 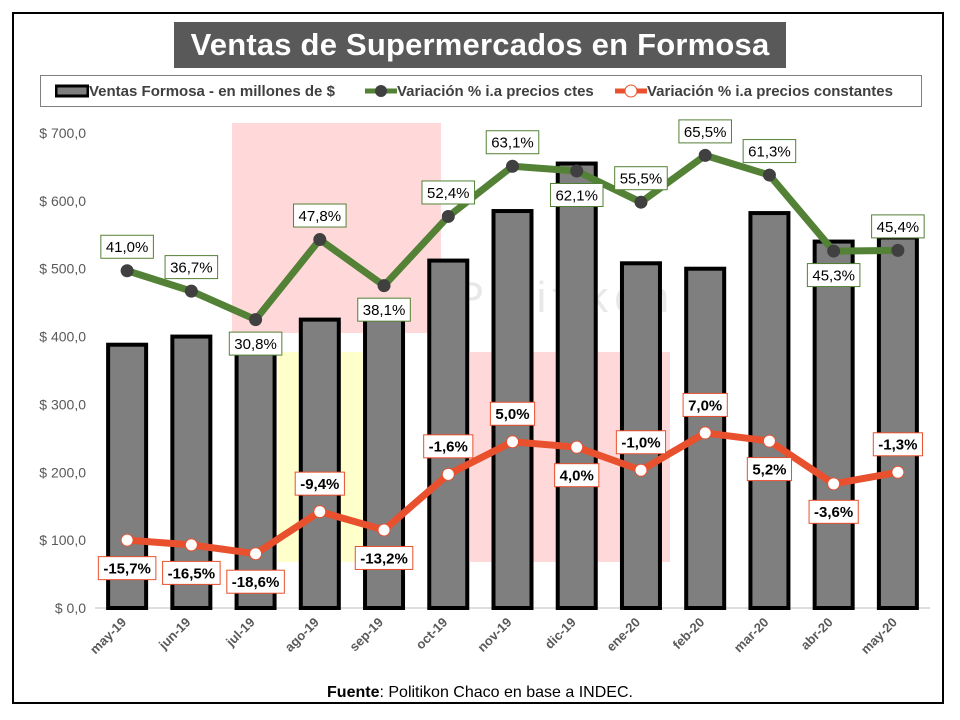 I want to click on x-tick-label: feb-20, so click(x=689, y=634).